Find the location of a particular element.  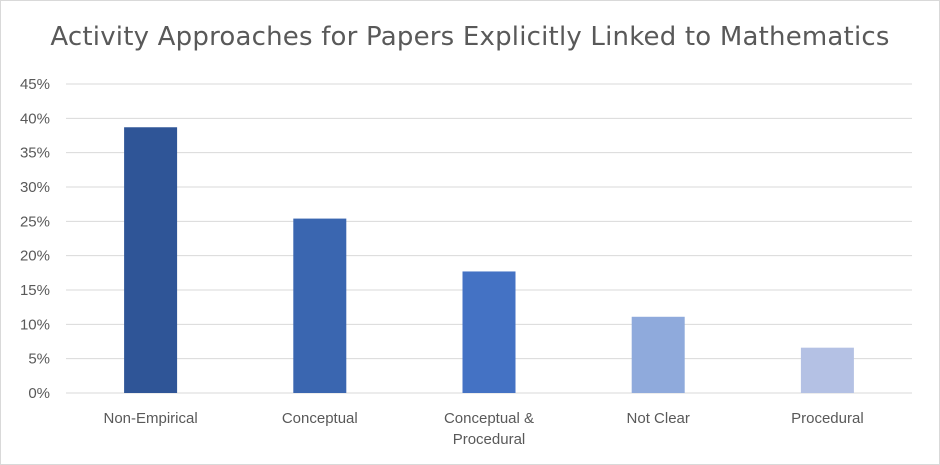

y-tick-label: 20% is located at coordinates (35, 256).